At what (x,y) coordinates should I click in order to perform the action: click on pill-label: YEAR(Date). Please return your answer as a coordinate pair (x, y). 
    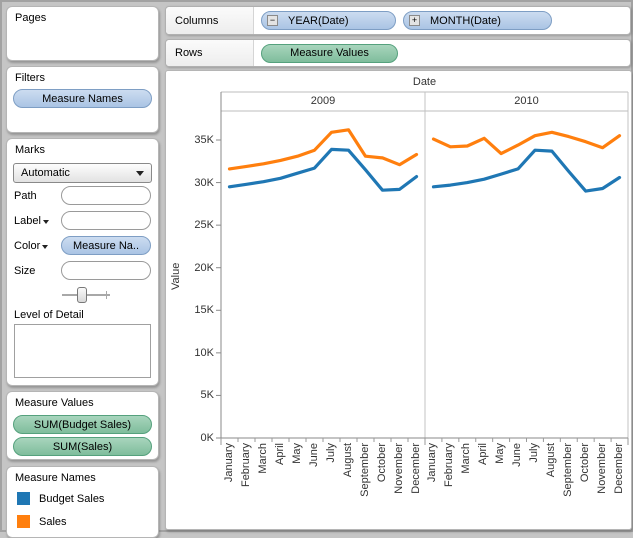
    Looking at the image, I should click on (318, 20).